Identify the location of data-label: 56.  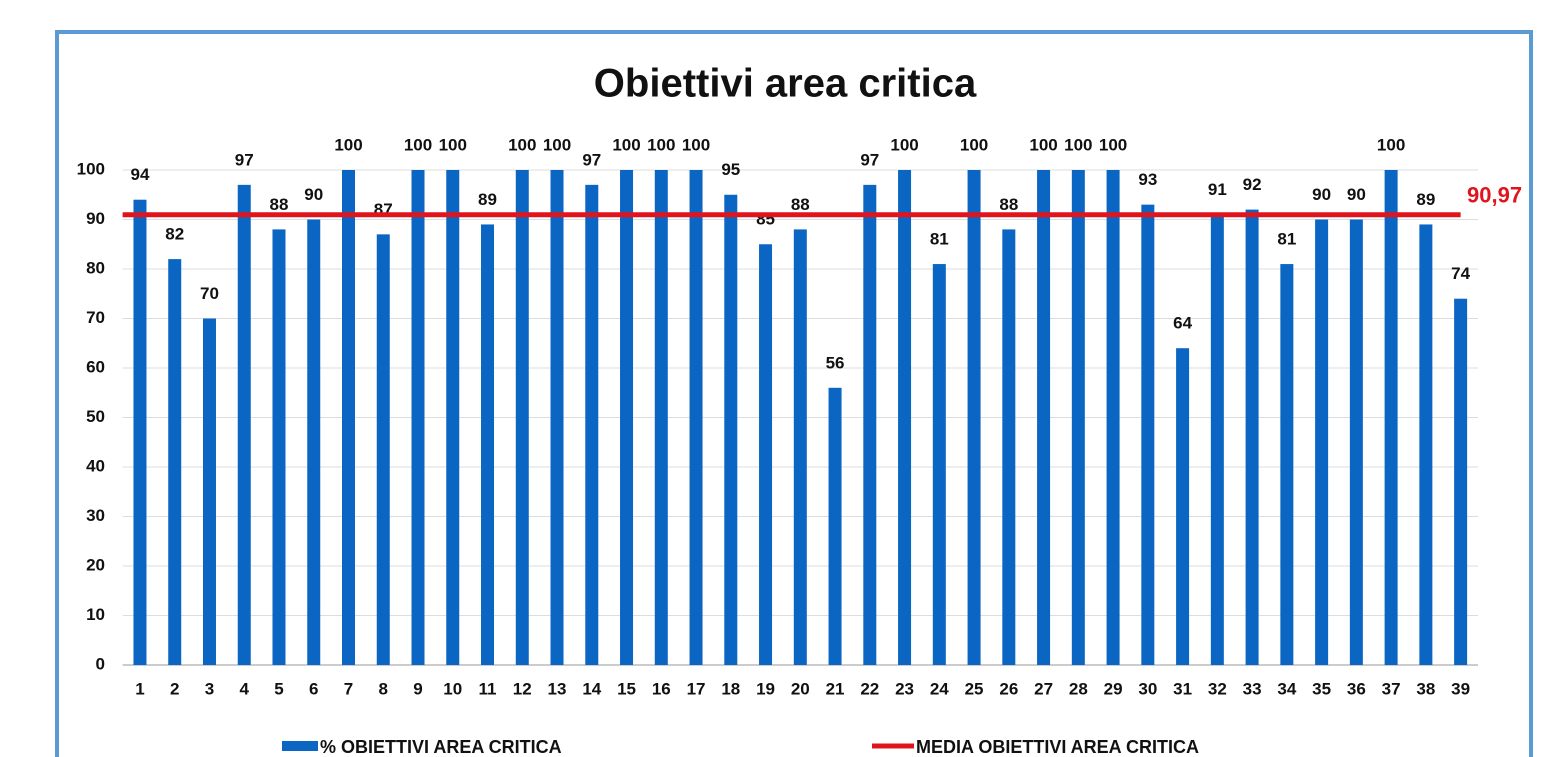
(835, 362).